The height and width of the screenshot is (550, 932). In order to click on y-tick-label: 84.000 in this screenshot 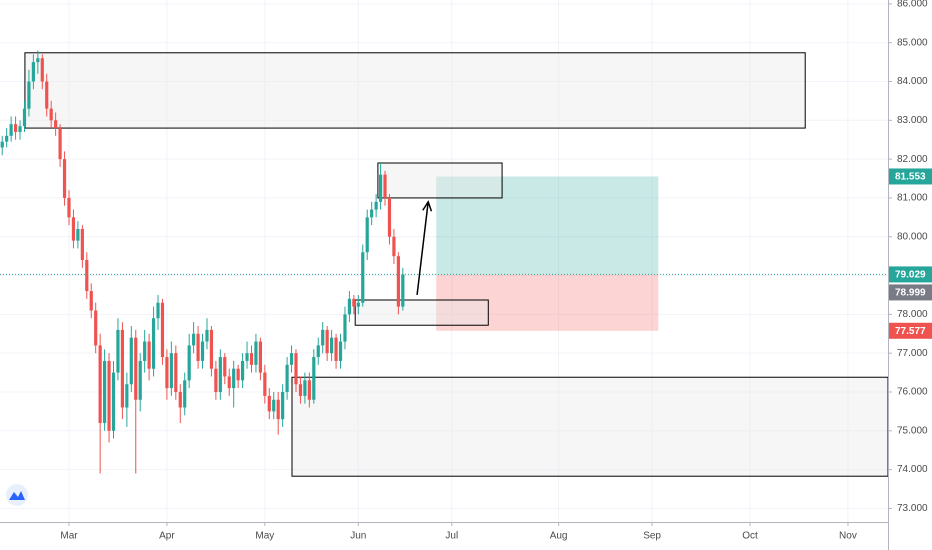, I will do `click(912, 81)`.